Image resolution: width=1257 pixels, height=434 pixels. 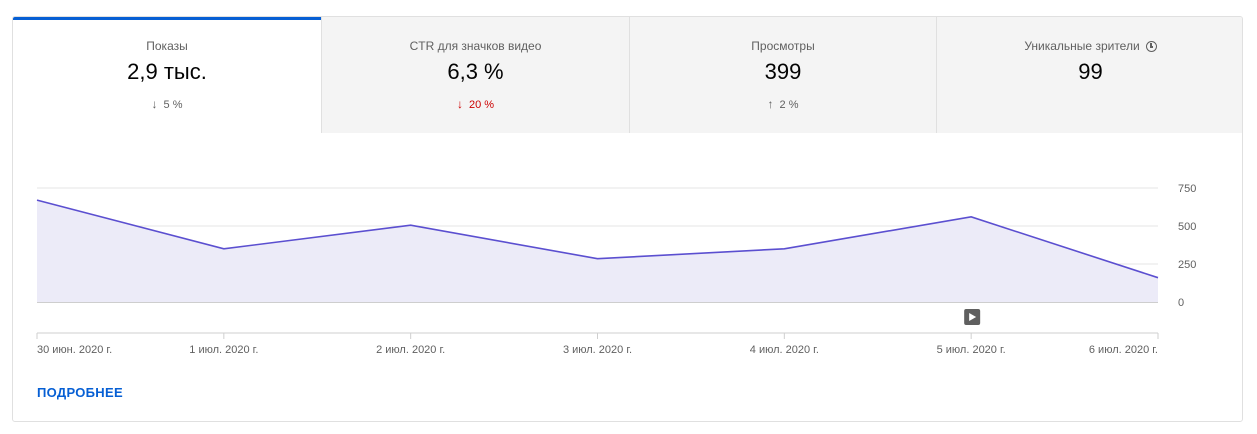 I want to click on metric-value: 99, so click(x=1090, y=71).